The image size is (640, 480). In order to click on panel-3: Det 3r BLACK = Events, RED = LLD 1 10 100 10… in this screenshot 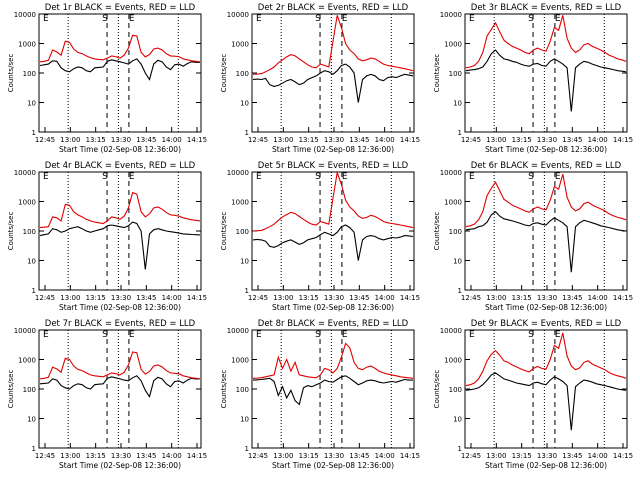, I will do `click(533, 78)`.